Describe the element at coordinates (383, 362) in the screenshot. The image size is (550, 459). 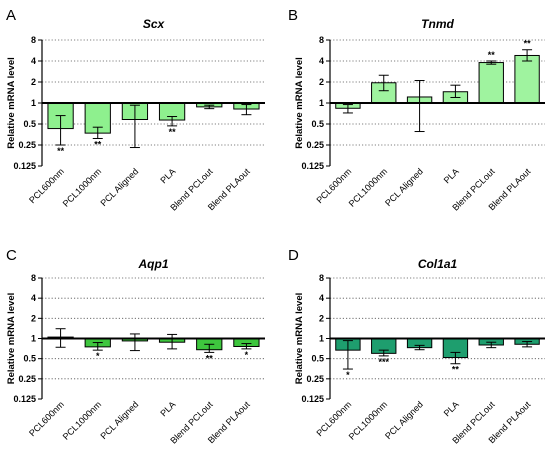
I see `significance-label: ***` at that location.